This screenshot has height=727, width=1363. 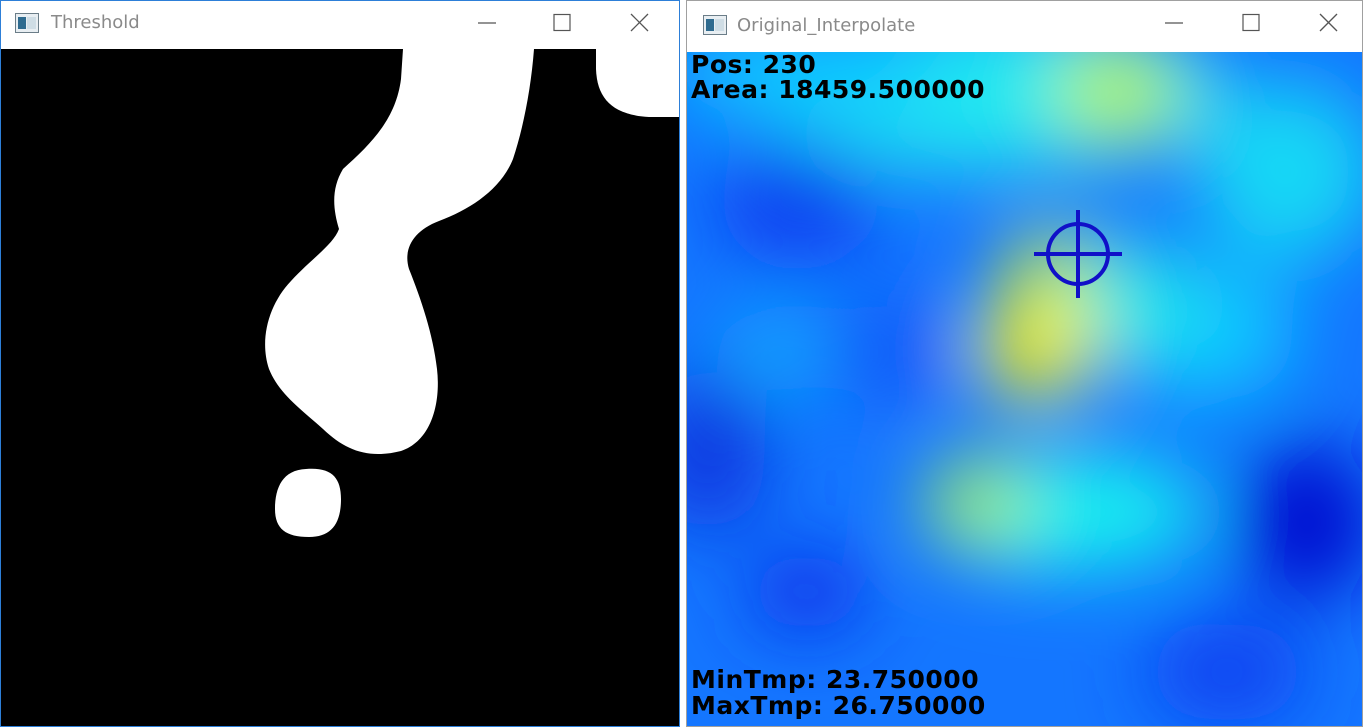 I want to click on min-temp-label: MinTmp: 23.750000, so click(x=835, y=680).